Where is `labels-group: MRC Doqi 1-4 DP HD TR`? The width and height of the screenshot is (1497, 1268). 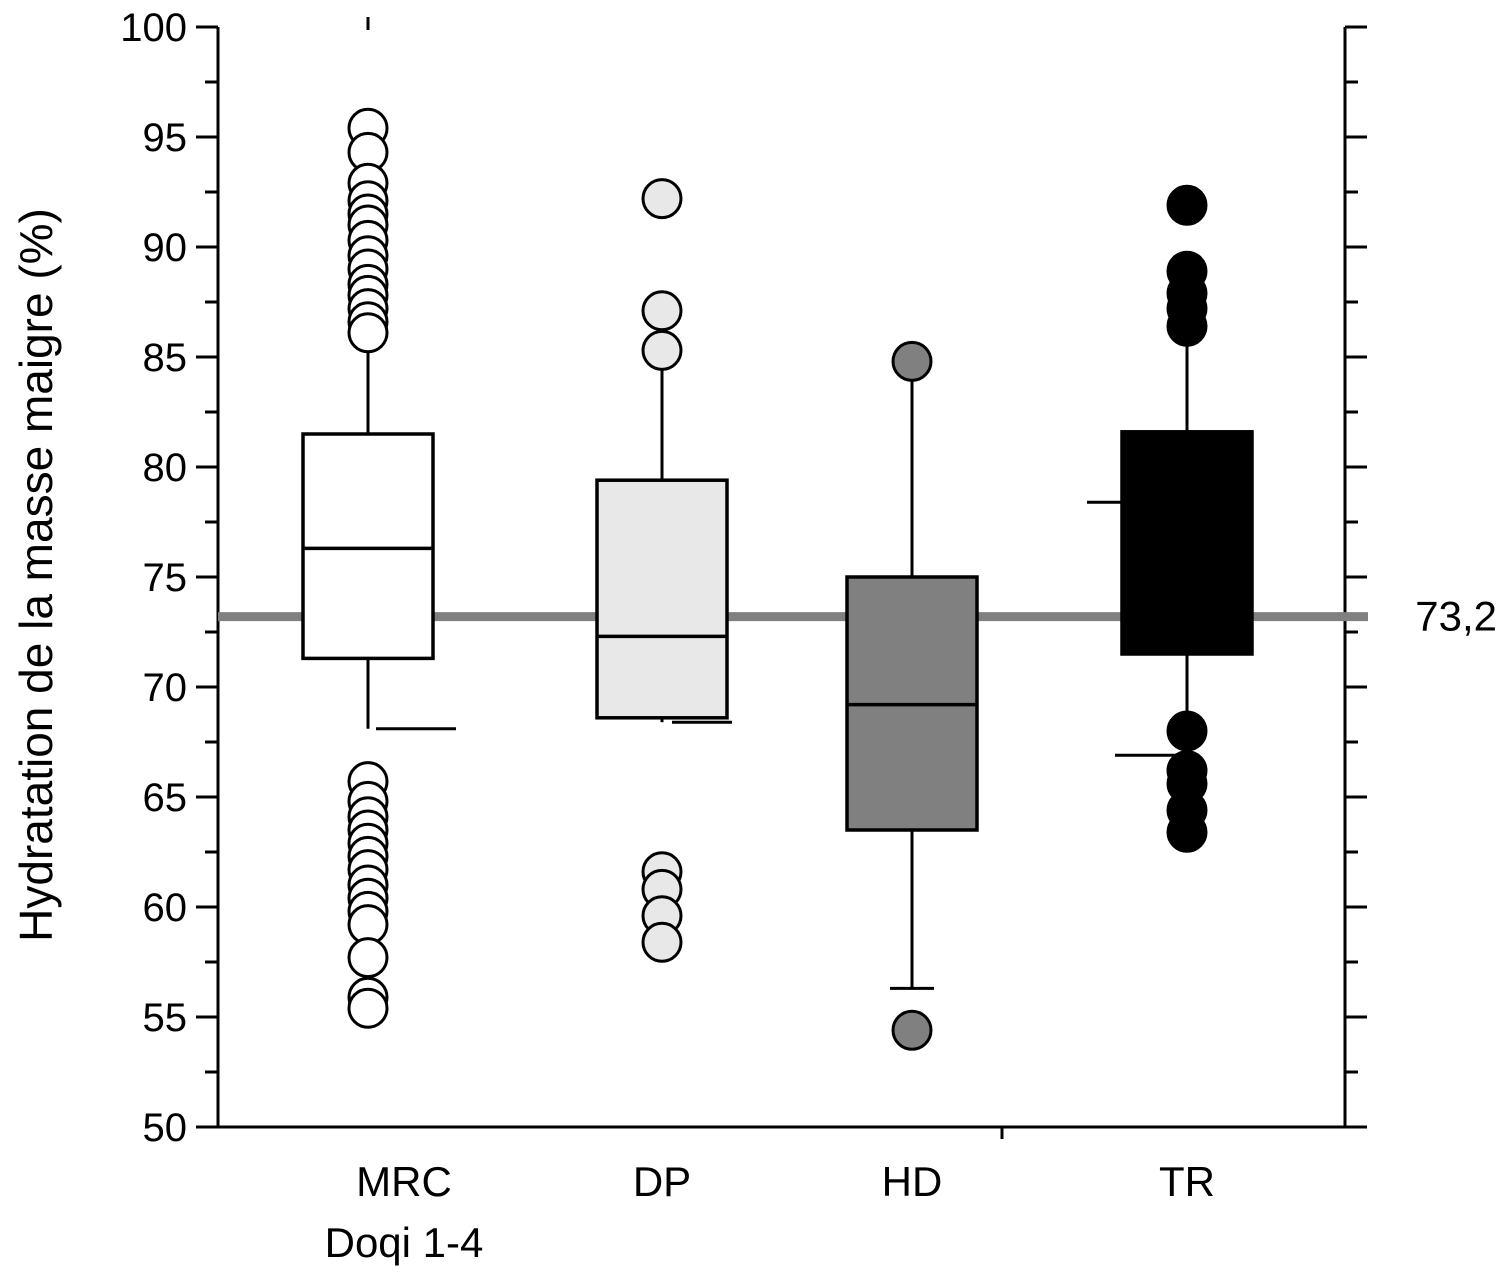
labels-group: MRC Doqi 1-4 DP HD TR is located at coordinates (770, 1212).